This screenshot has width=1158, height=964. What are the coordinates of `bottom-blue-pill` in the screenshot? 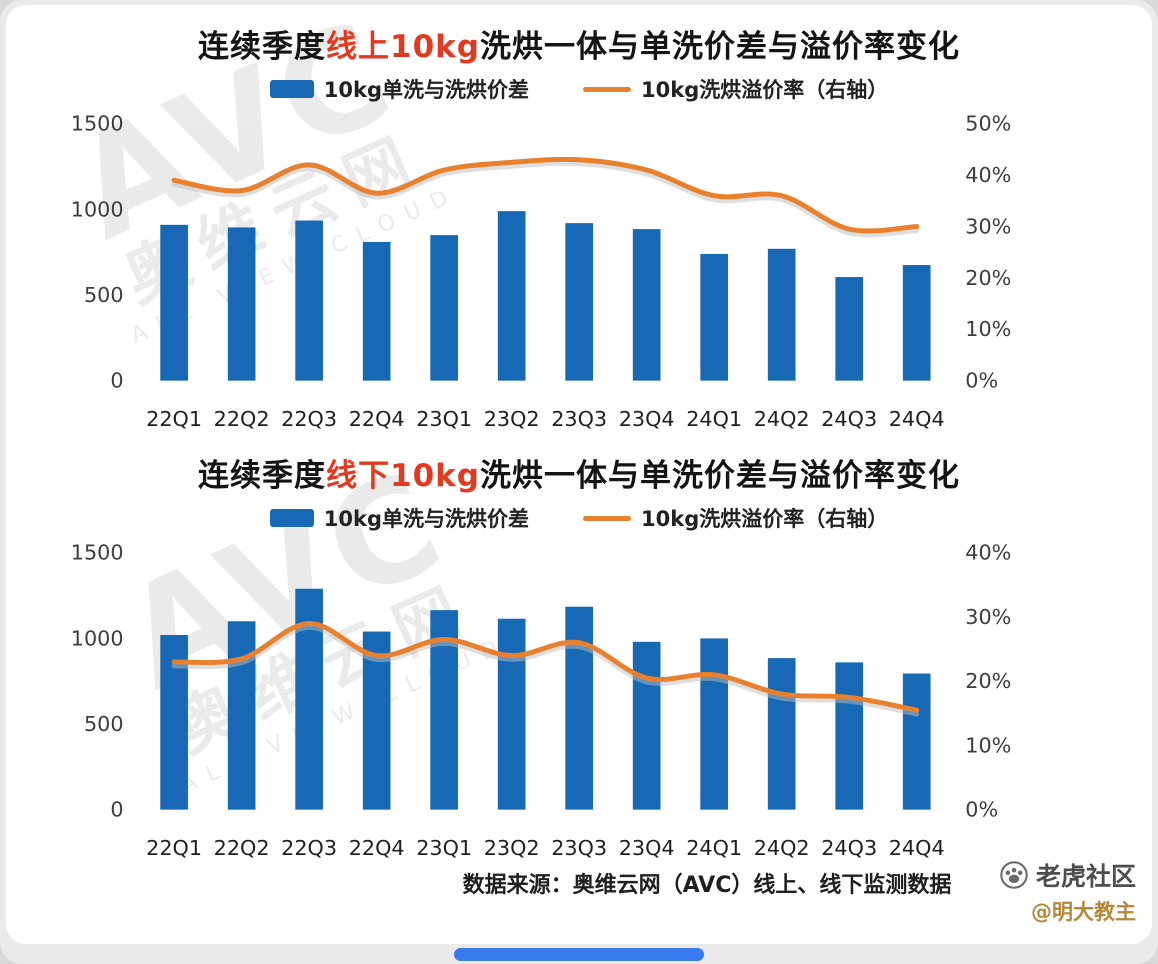 It's located at (579, 954).